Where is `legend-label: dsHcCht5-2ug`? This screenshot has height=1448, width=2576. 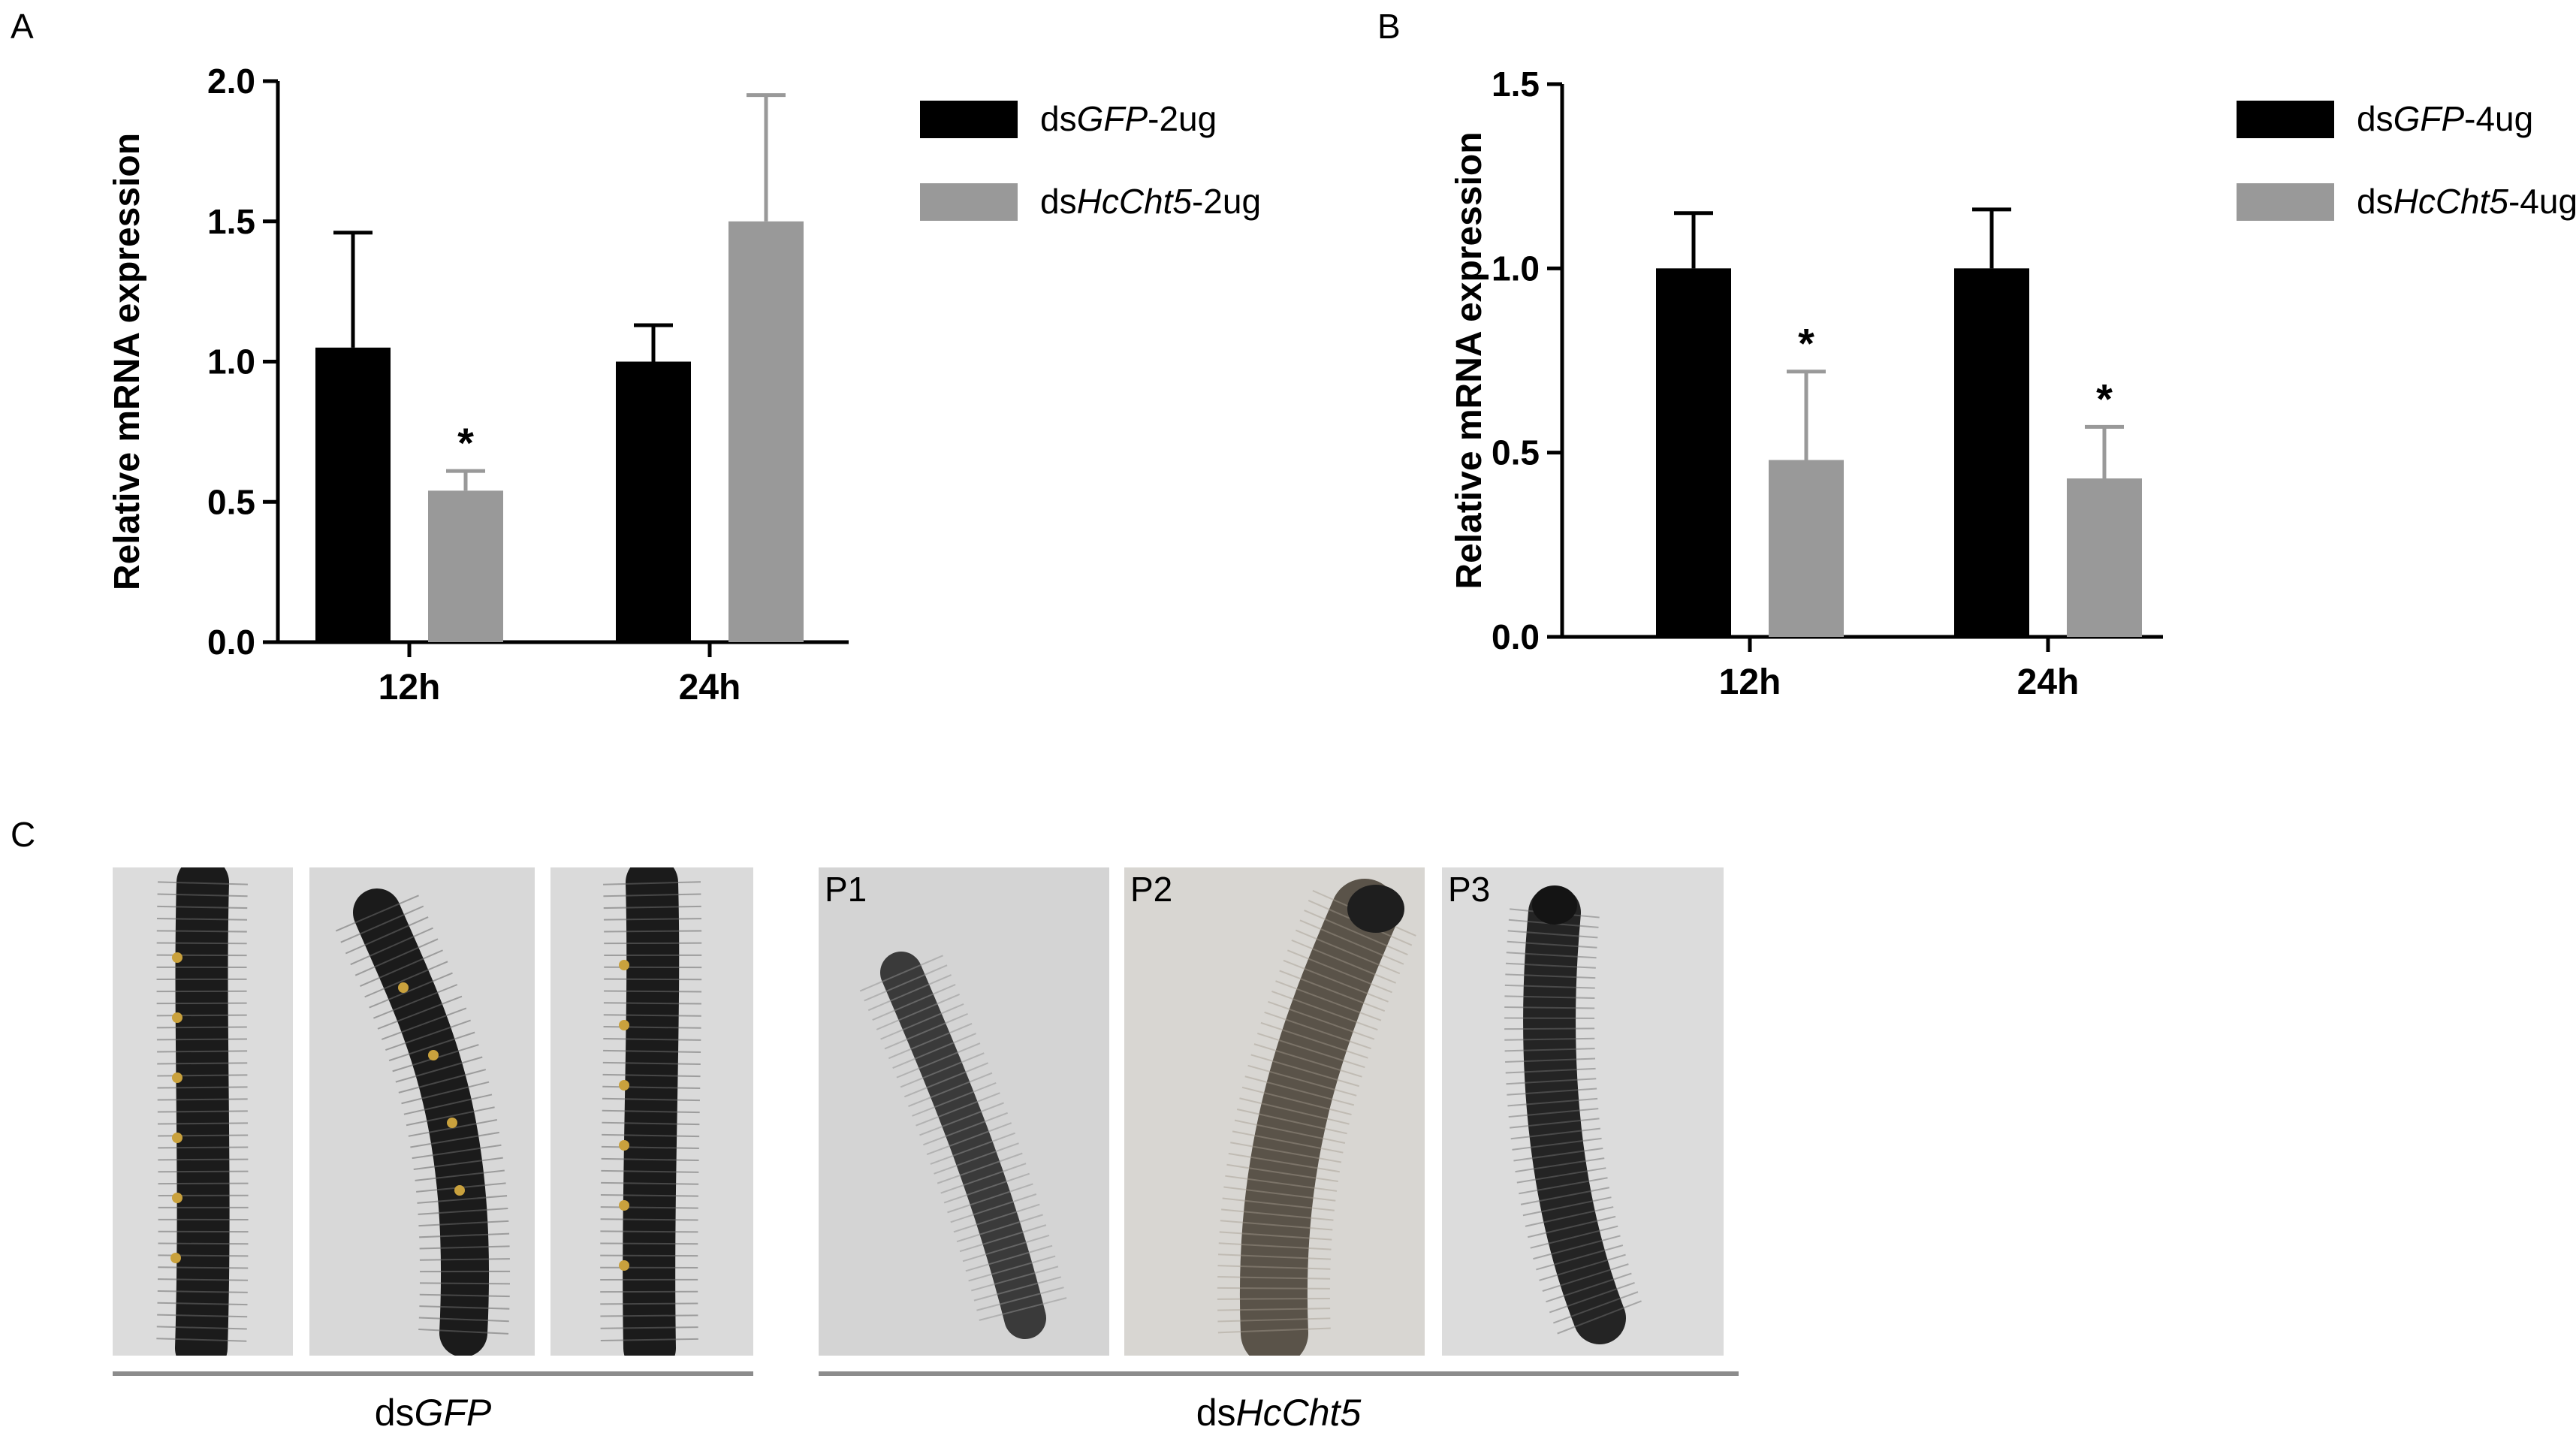 legend-label: dsHcCht5-2ug is located at coordinates (1150, 202).